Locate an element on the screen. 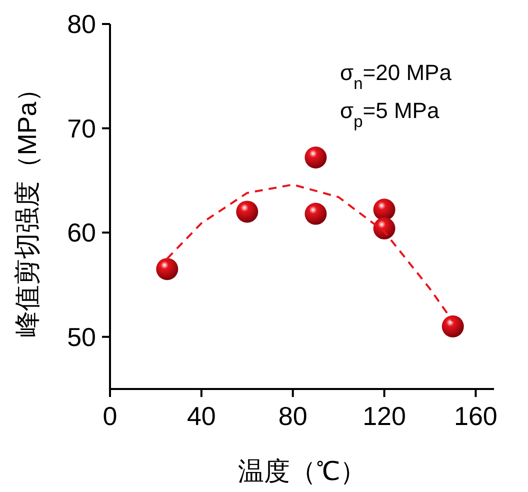 This screenshot has width=528, height=492. y-axis-title: 峰值剪切强度（MPa） is located at coordinates (27, 207).